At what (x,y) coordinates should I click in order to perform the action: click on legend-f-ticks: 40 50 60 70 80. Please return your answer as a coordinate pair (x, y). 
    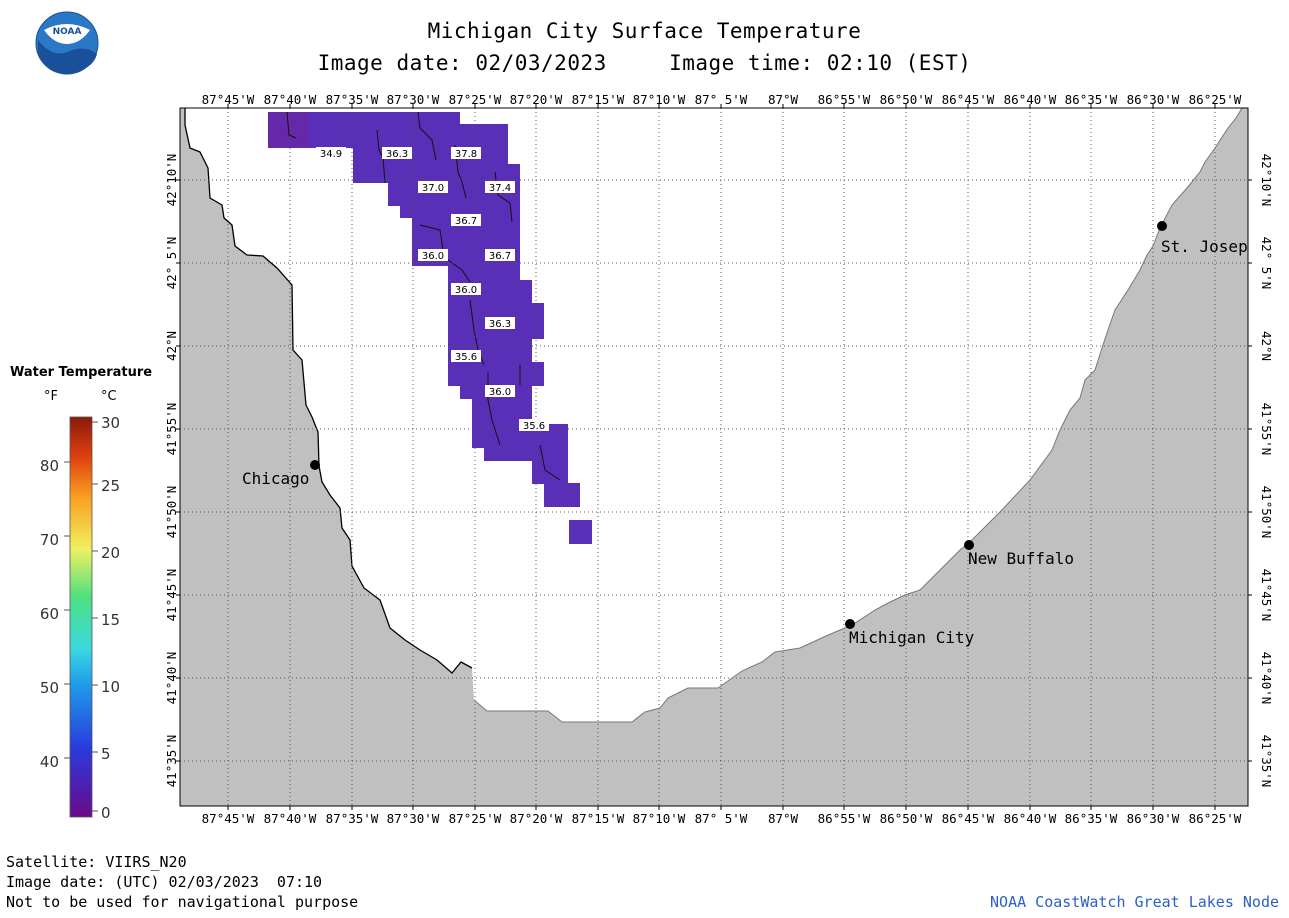
    Looking at the image, I should click on (49, 614).